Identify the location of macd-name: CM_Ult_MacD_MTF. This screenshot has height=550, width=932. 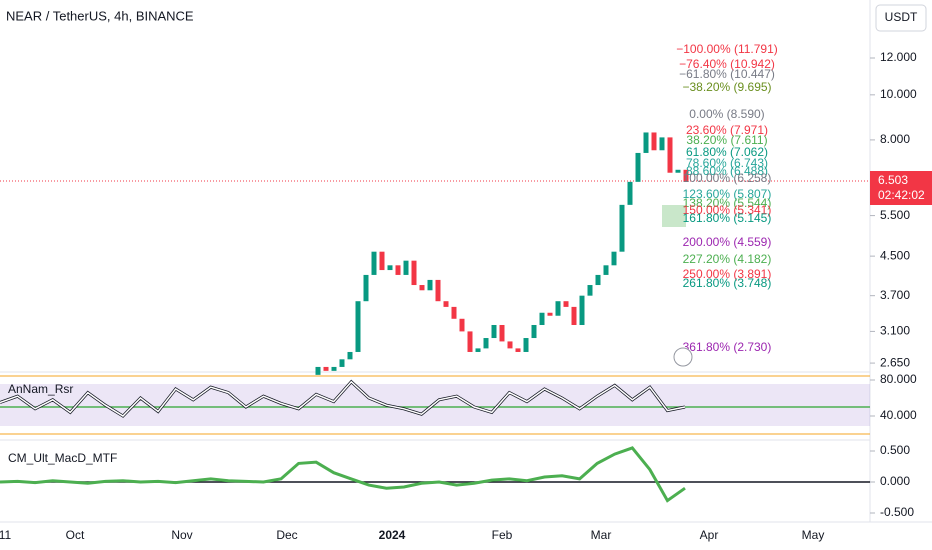
(62, 458).